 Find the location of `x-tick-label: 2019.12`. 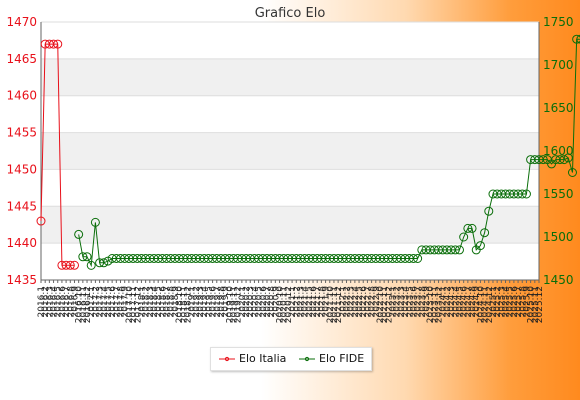

x-tick-label: 2019.12 is located at coordinates (239, 304).